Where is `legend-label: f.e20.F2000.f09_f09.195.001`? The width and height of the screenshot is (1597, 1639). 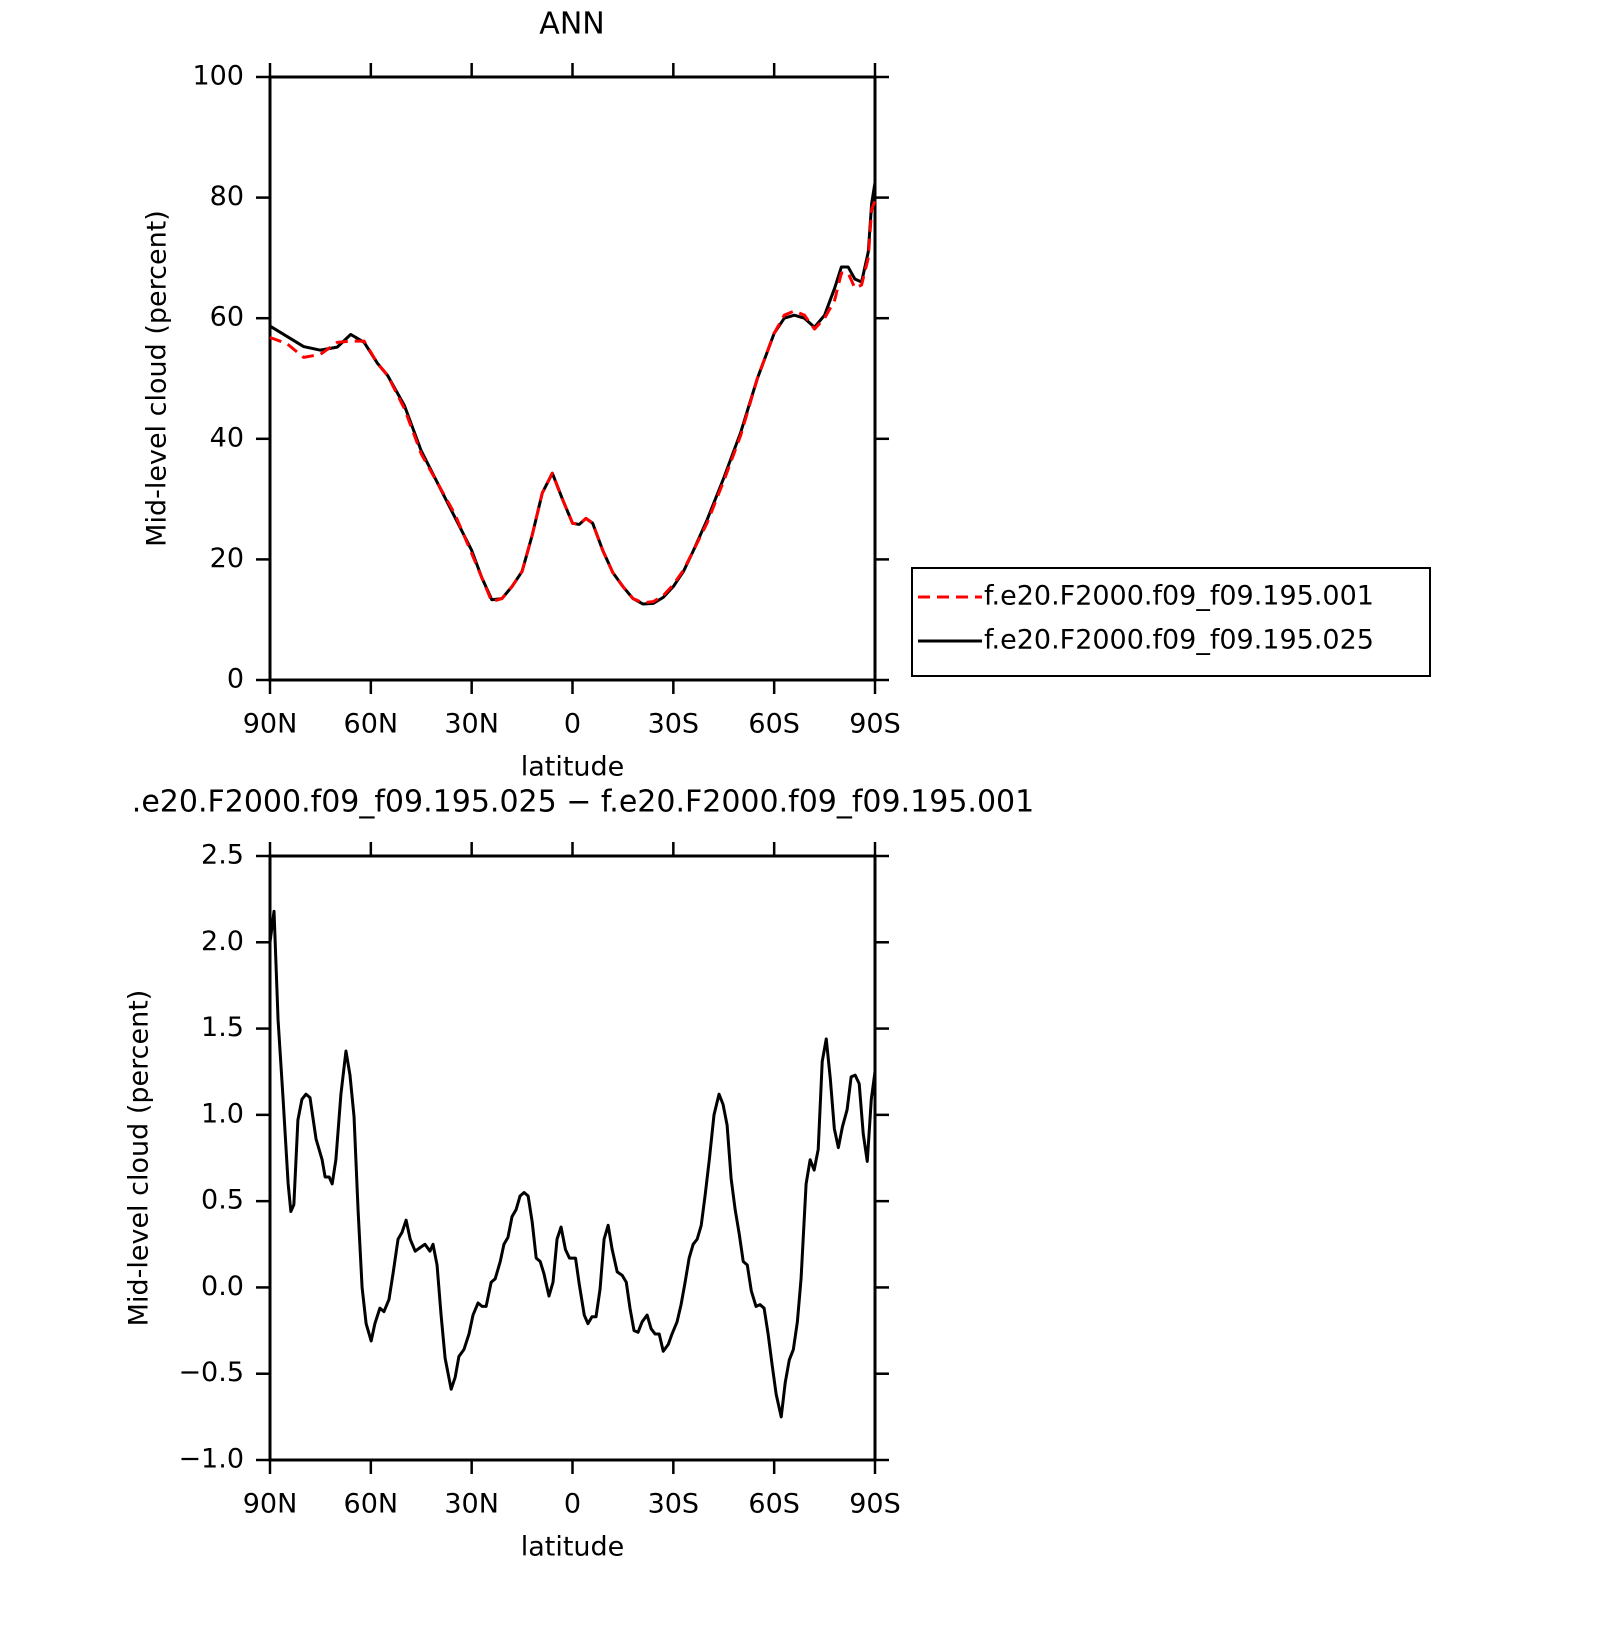
legend-label: f.e20.F2000.f09_f09.195.001 is located at coordinates (1179, 596).